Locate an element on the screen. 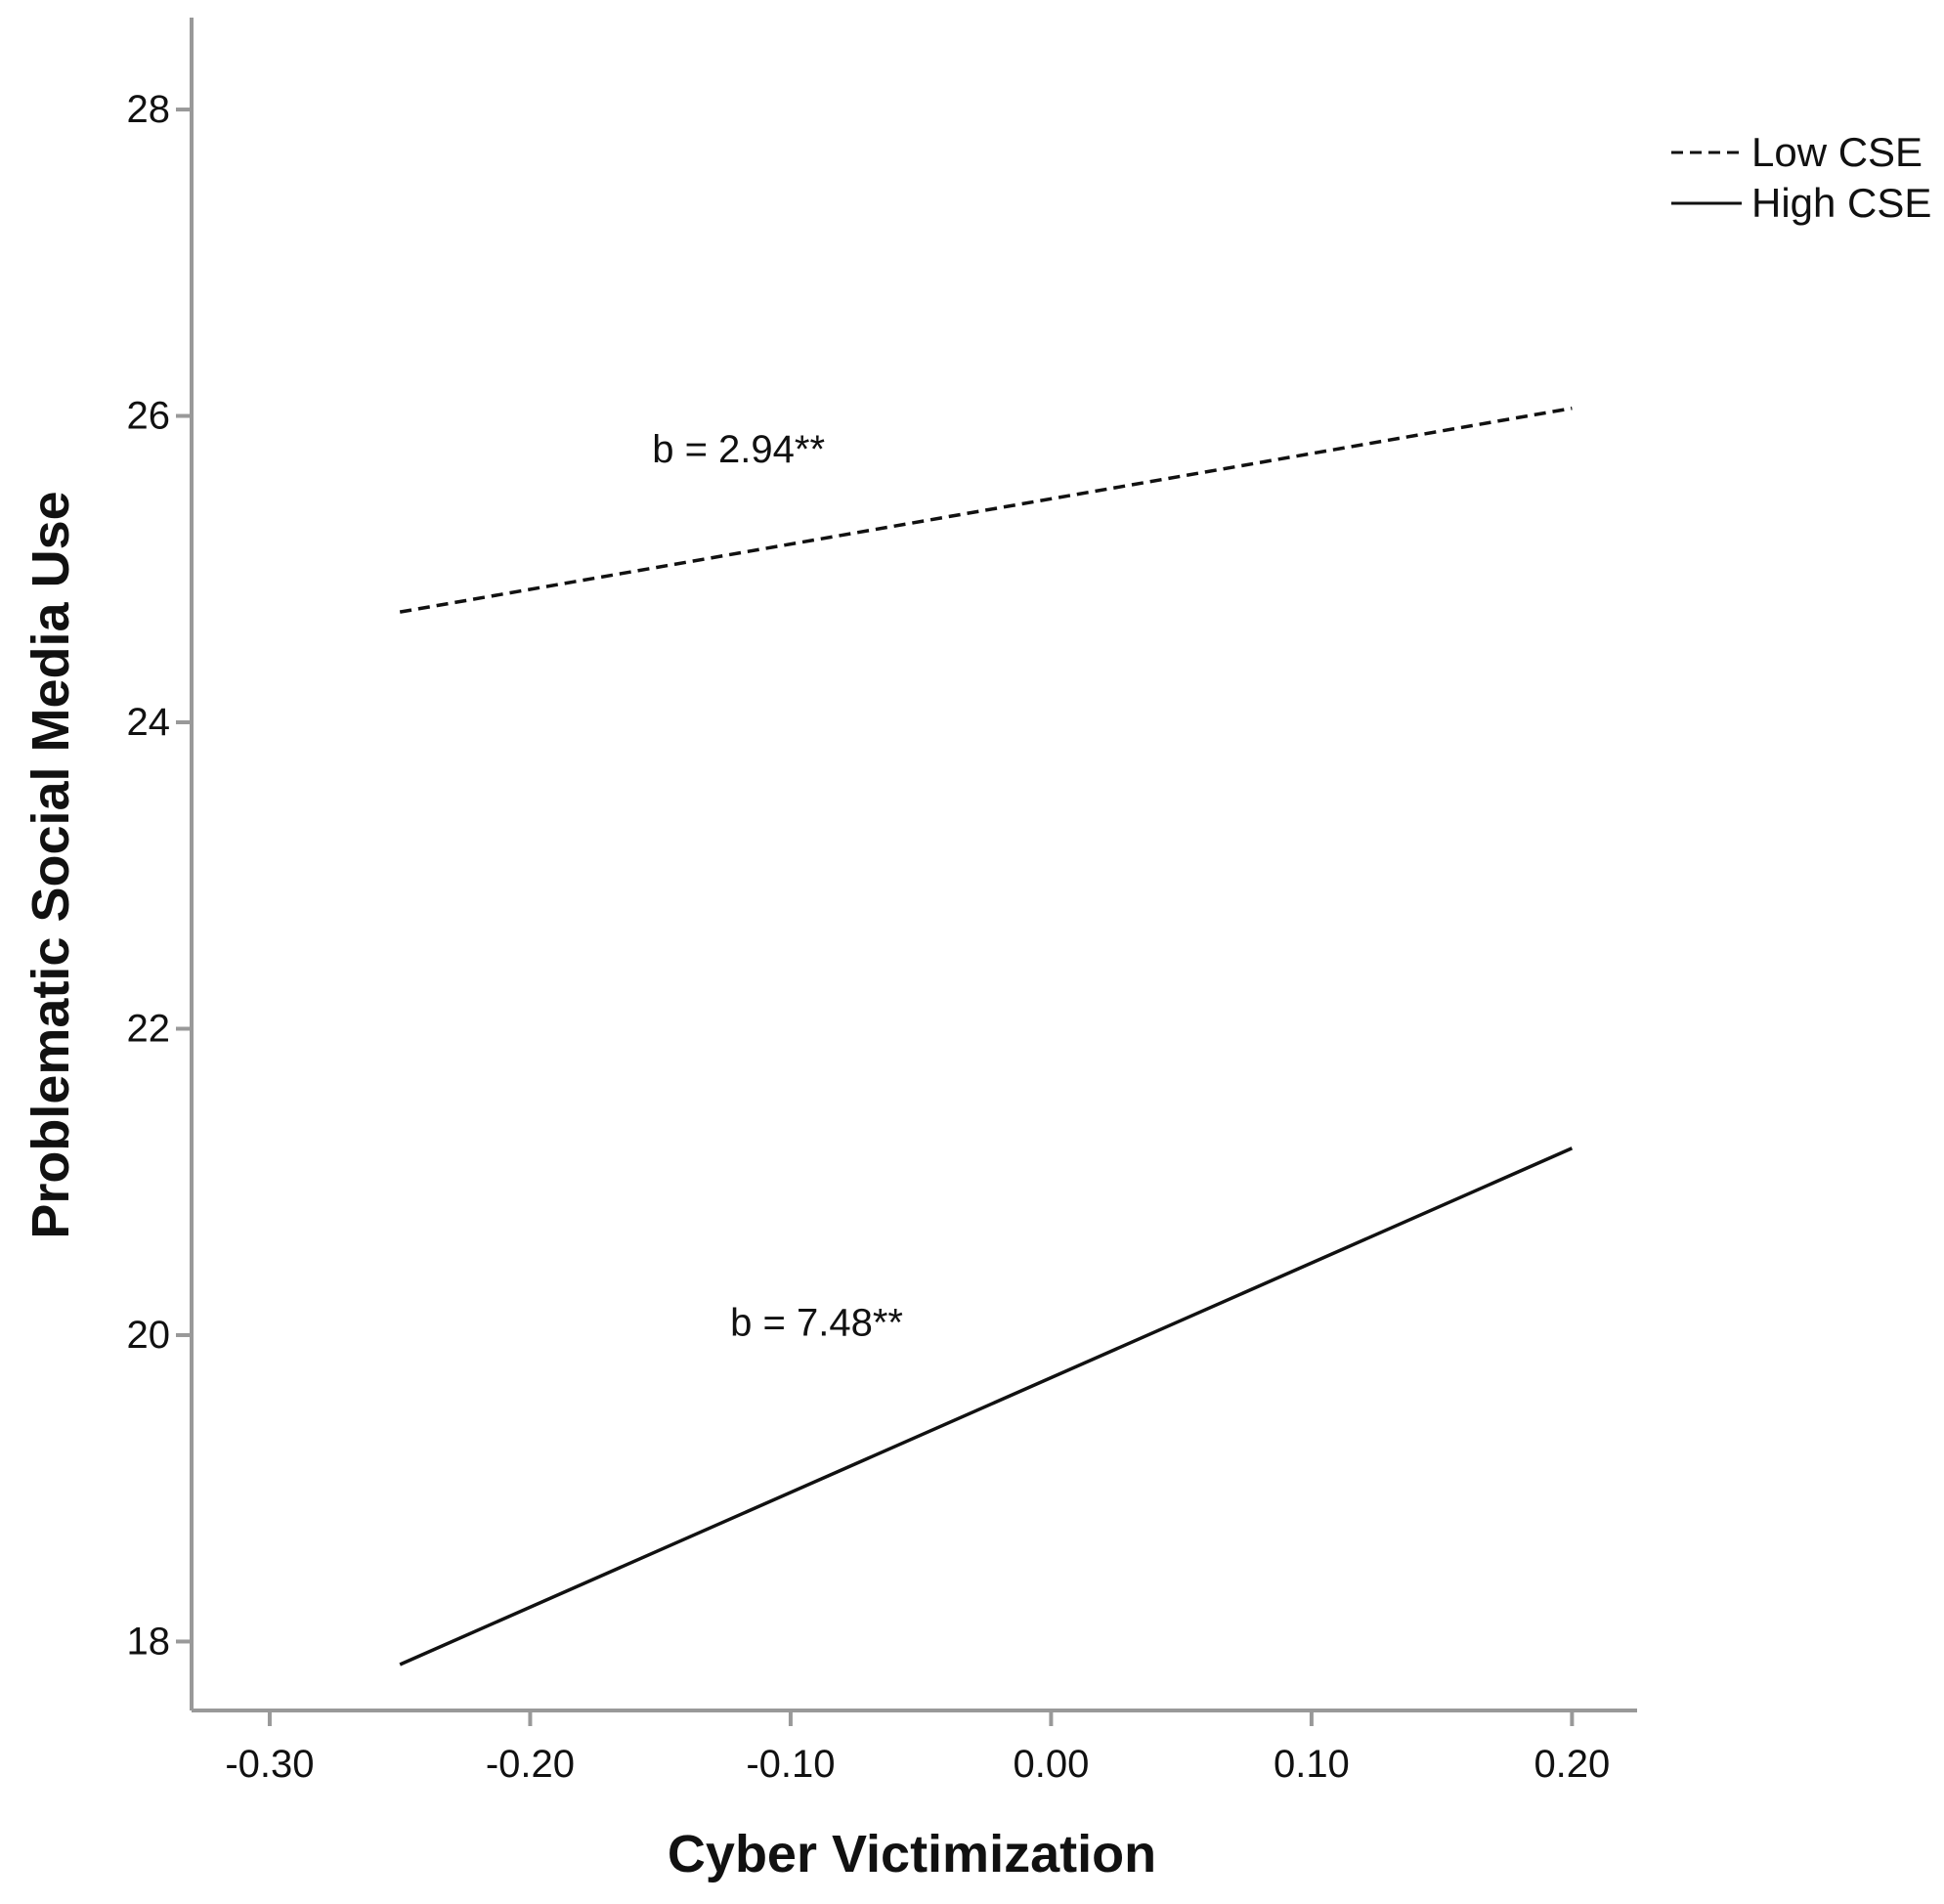 The height and width of the screenshot is (1904, 1944). series-line-low-cse is located at coordinates (986, 510).